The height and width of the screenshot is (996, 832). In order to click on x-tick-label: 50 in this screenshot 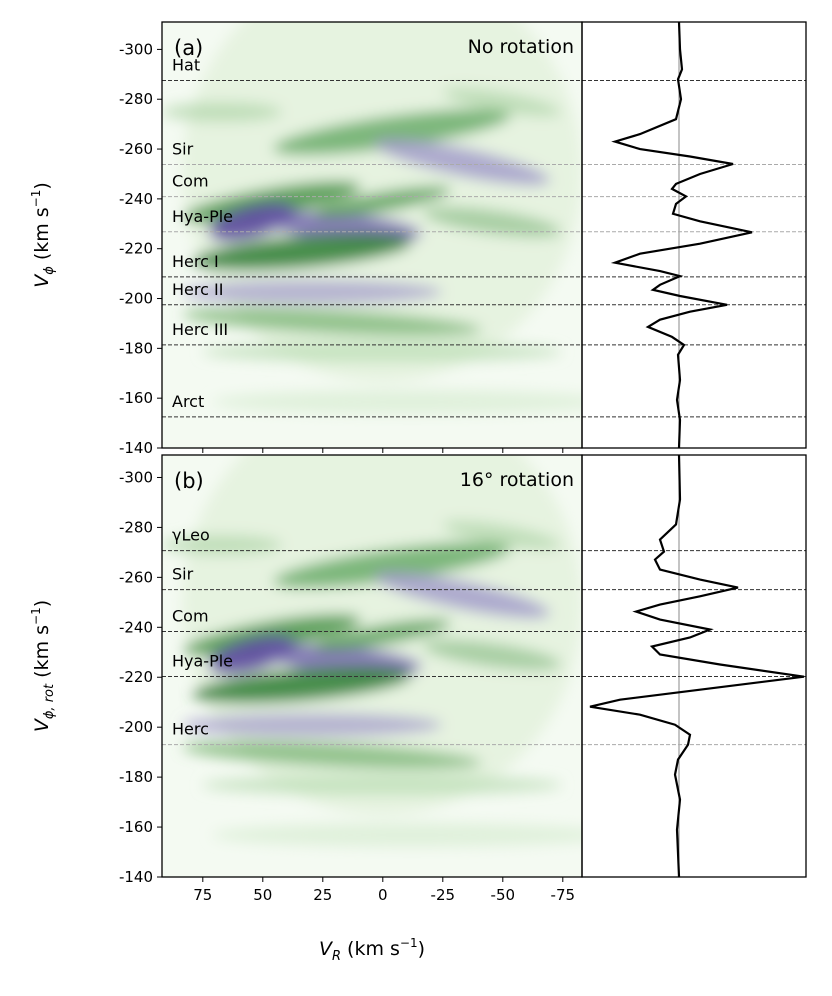, I will do `click(262, 895)`.